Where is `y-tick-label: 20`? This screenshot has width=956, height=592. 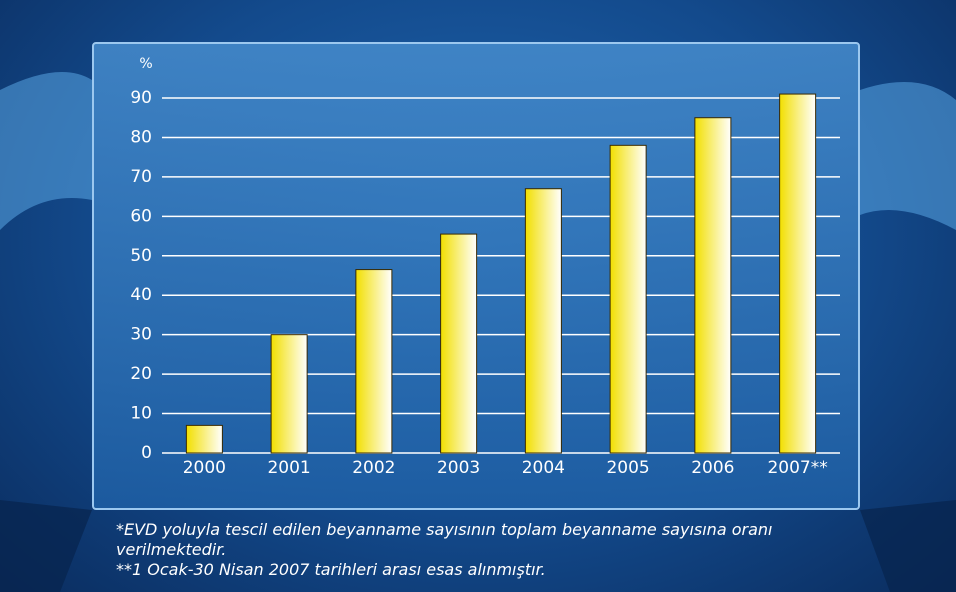 y-tick-label: 20 is located at coordinates (141, 374).